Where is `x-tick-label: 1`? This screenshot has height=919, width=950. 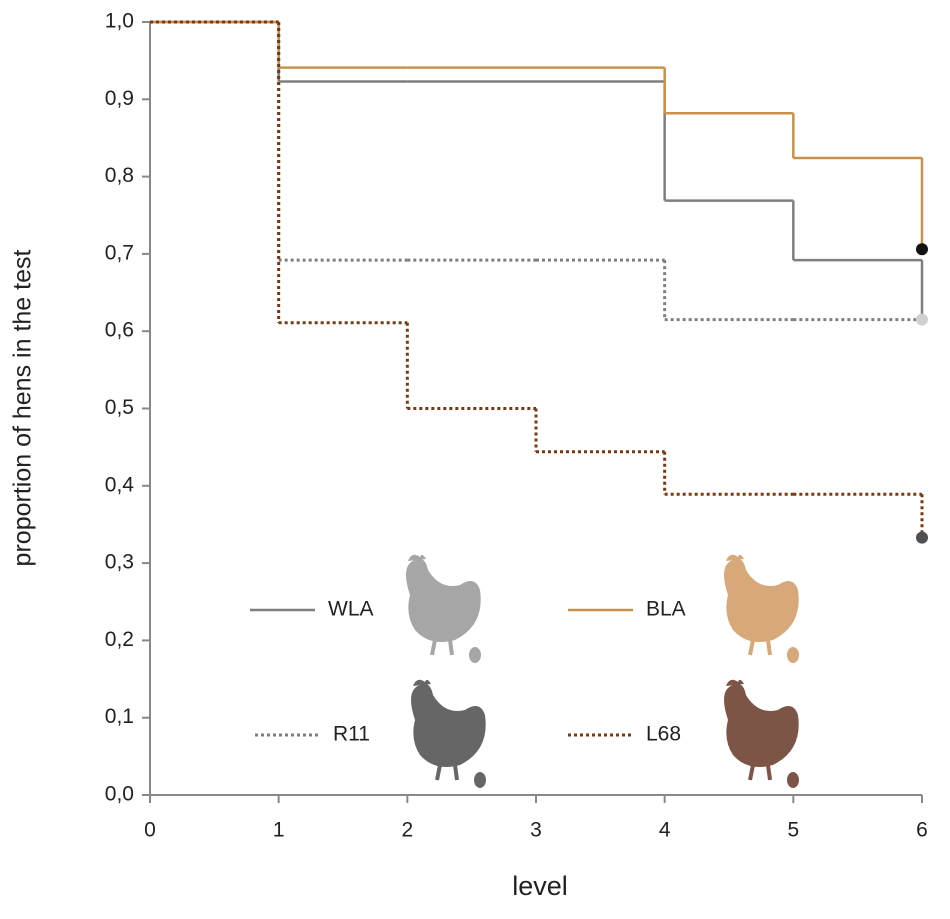
x-tick-label: 1 is located at coordinates (279, 830).